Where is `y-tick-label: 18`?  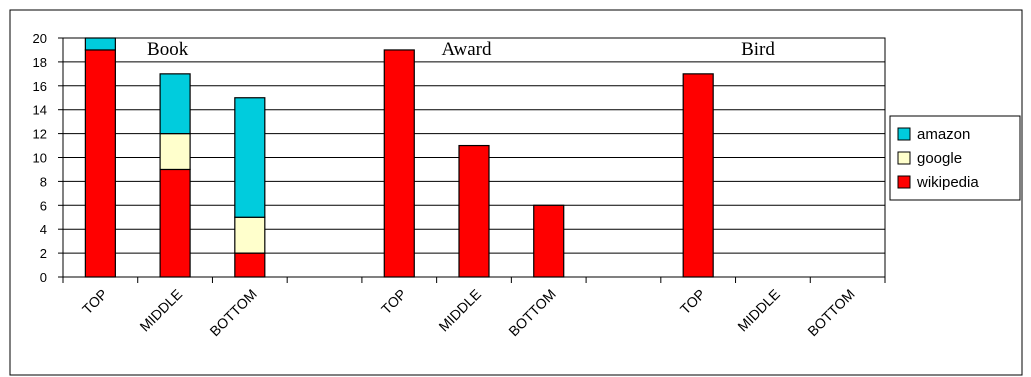 y-tick-label: 18 is located at coordinates (40, 62).